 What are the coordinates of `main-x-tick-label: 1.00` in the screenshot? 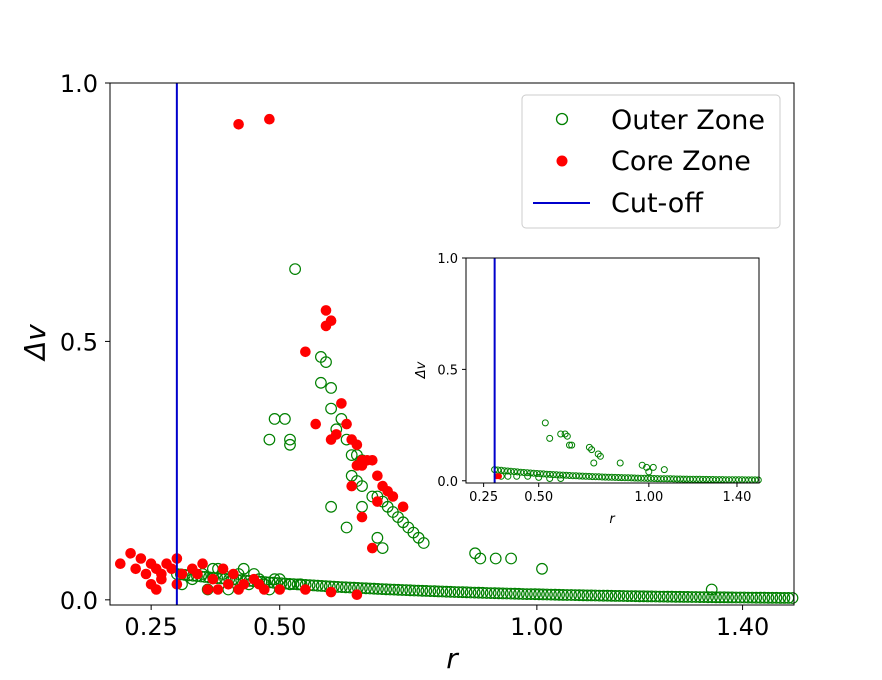 It's located at (536, 627).